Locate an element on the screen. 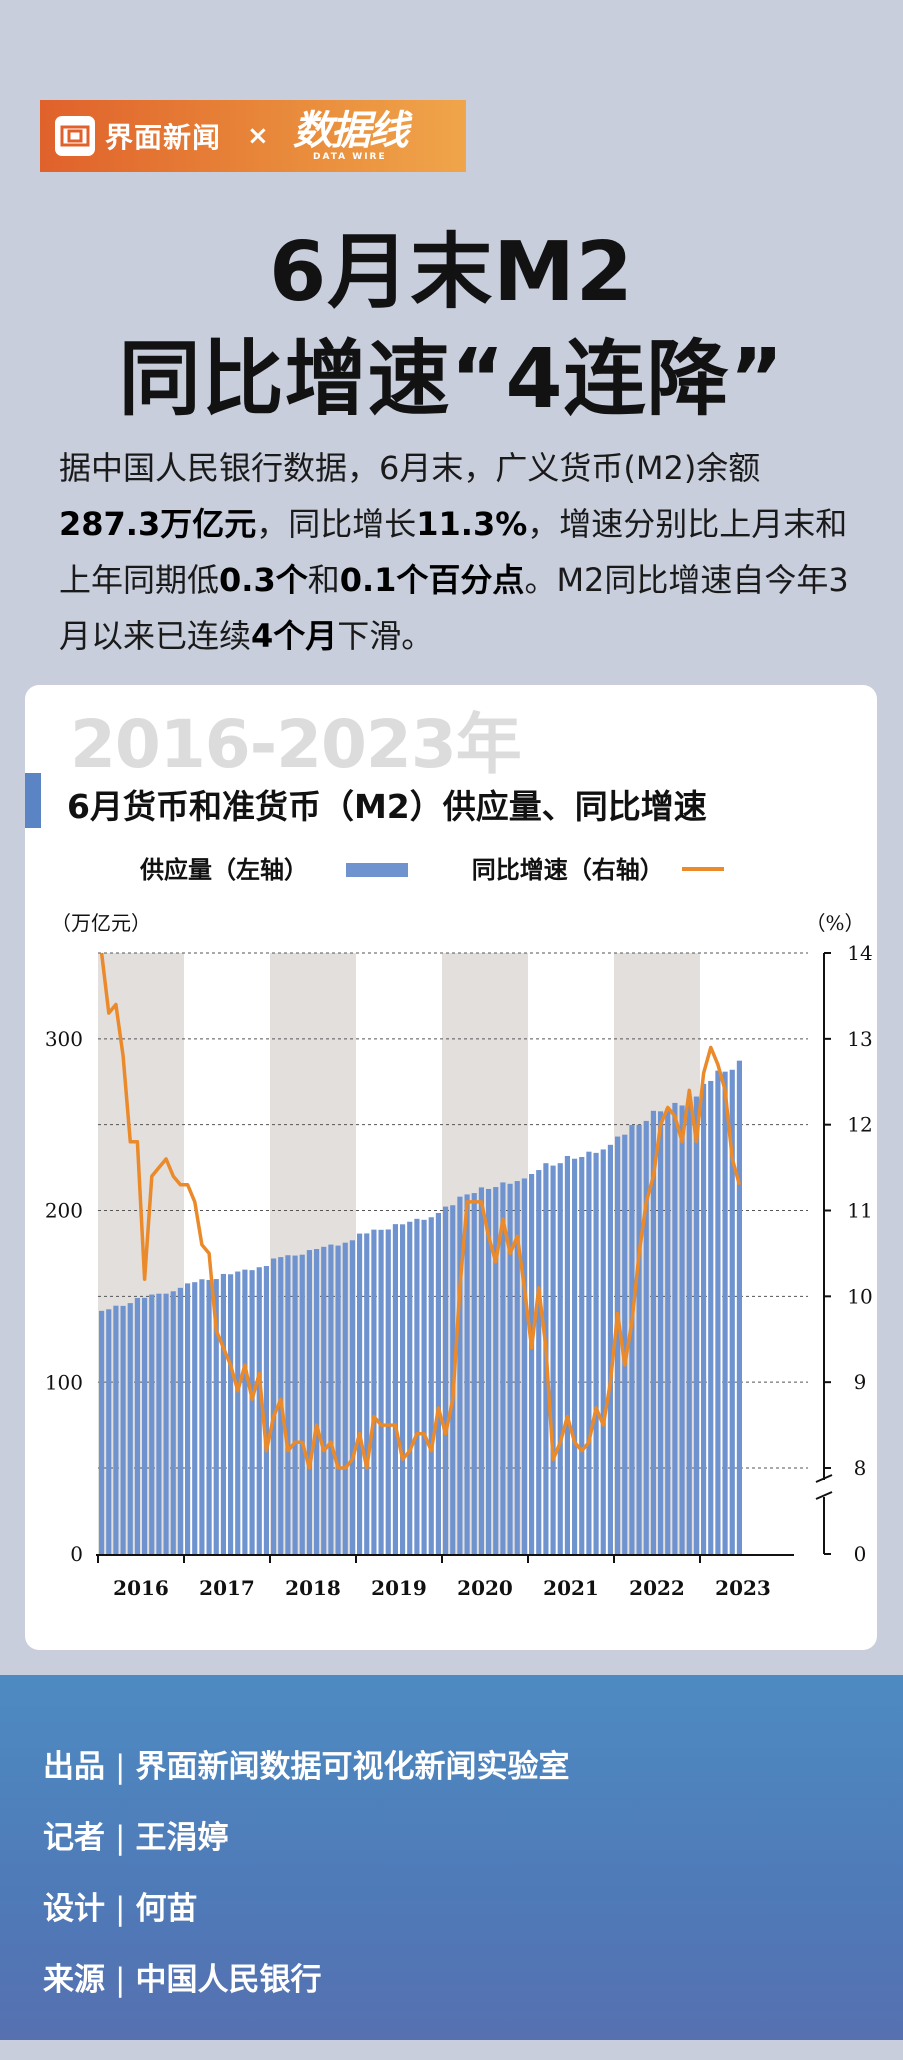 This screenshot has height=2060, width=903. credit-key: 出品 is located at coordinates (74, 1767).